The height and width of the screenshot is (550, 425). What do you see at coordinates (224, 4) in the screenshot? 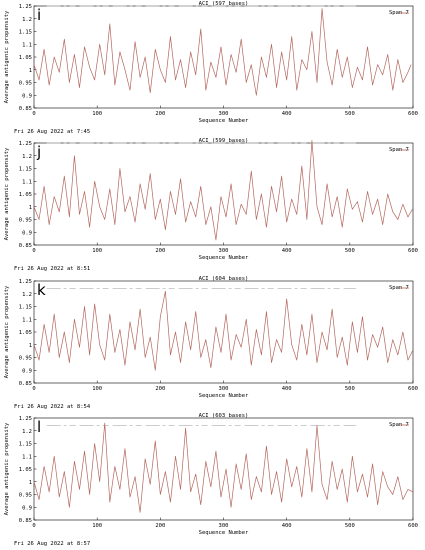
I see `chart-title: ACI (597 bases)` at bounding box center [224, 4].